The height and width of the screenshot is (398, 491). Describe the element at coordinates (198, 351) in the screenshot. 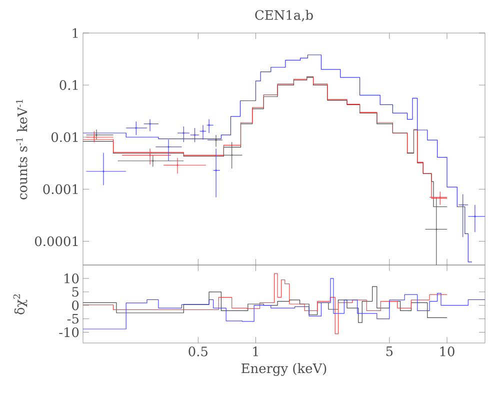

I see `x-tick-label: 0.5` at that location.